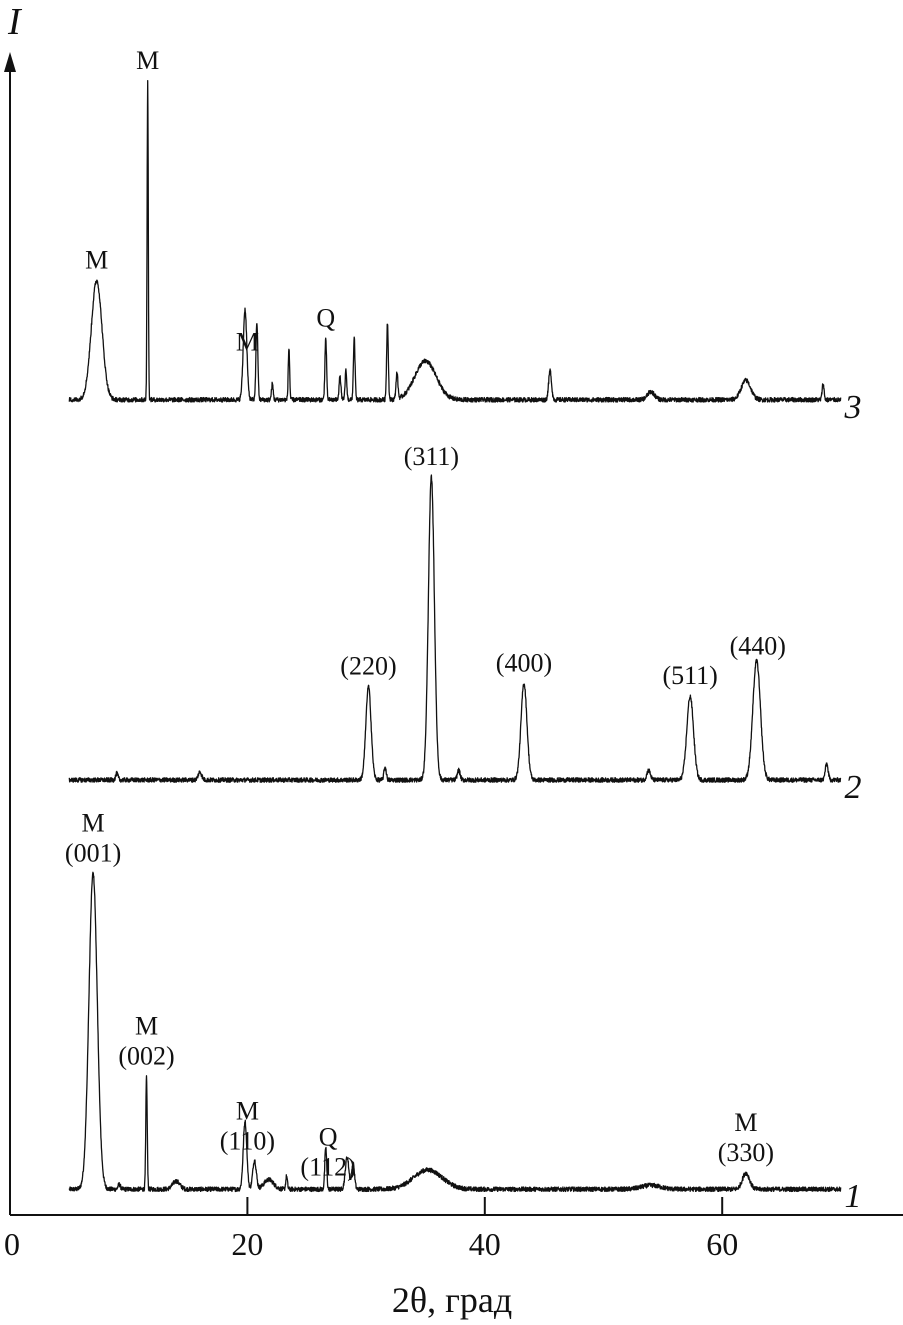 Image resolution: width=903 pixels, height=1325 pixels. I want to click on x-tick-label: 40, so click(485, 1244).